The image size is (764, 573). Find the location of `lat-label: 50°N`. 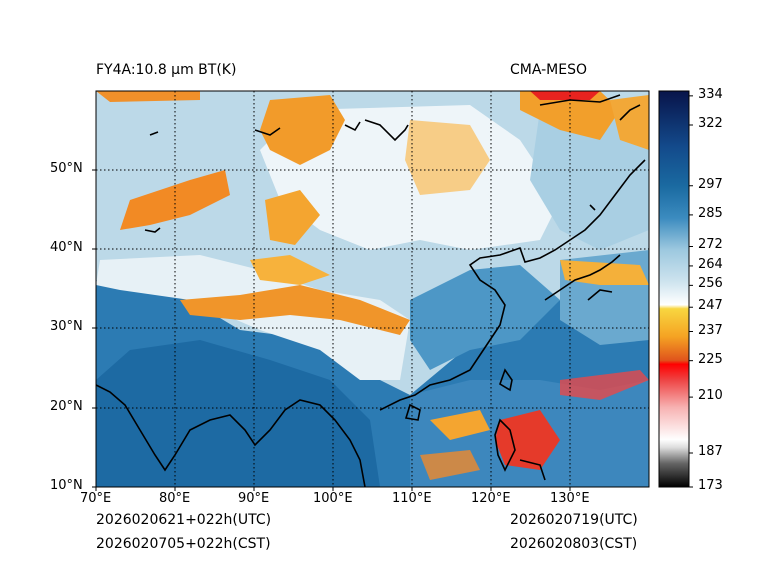

lat-label: 50°N is located at coordinates (66, 168).